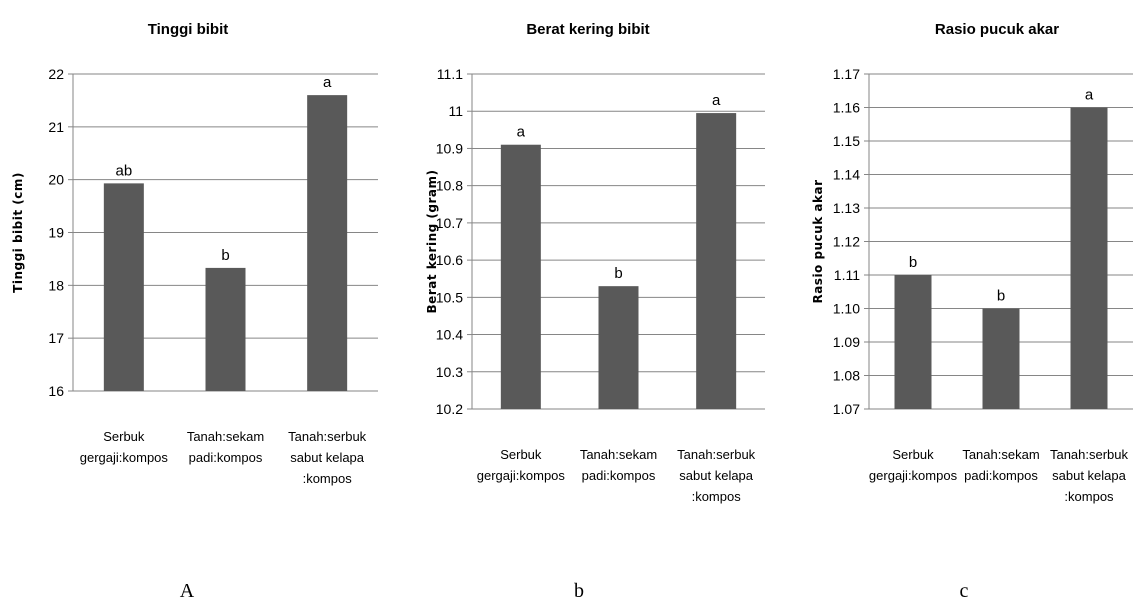  What do you see at coordinates (846, 376) in the screenshot?
I see `y-tick-label: 1.08` at bounding box center [846, 376].